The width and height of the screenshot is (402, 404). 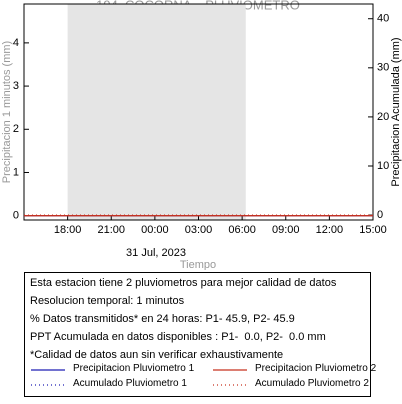 I want to click on x-tick-label: 18:00, so click(x=68, y=230).